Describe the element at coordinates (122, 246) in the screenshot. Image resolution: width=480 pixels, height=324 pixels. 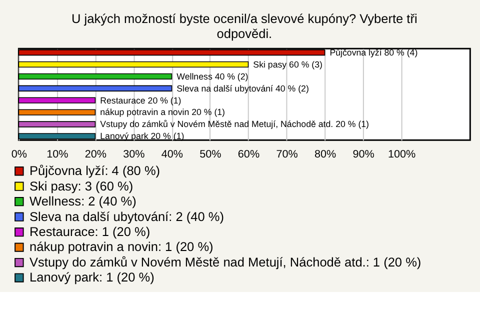
I see `legend-label: nákup potravin a novin: 1 (20 %)` at that location.